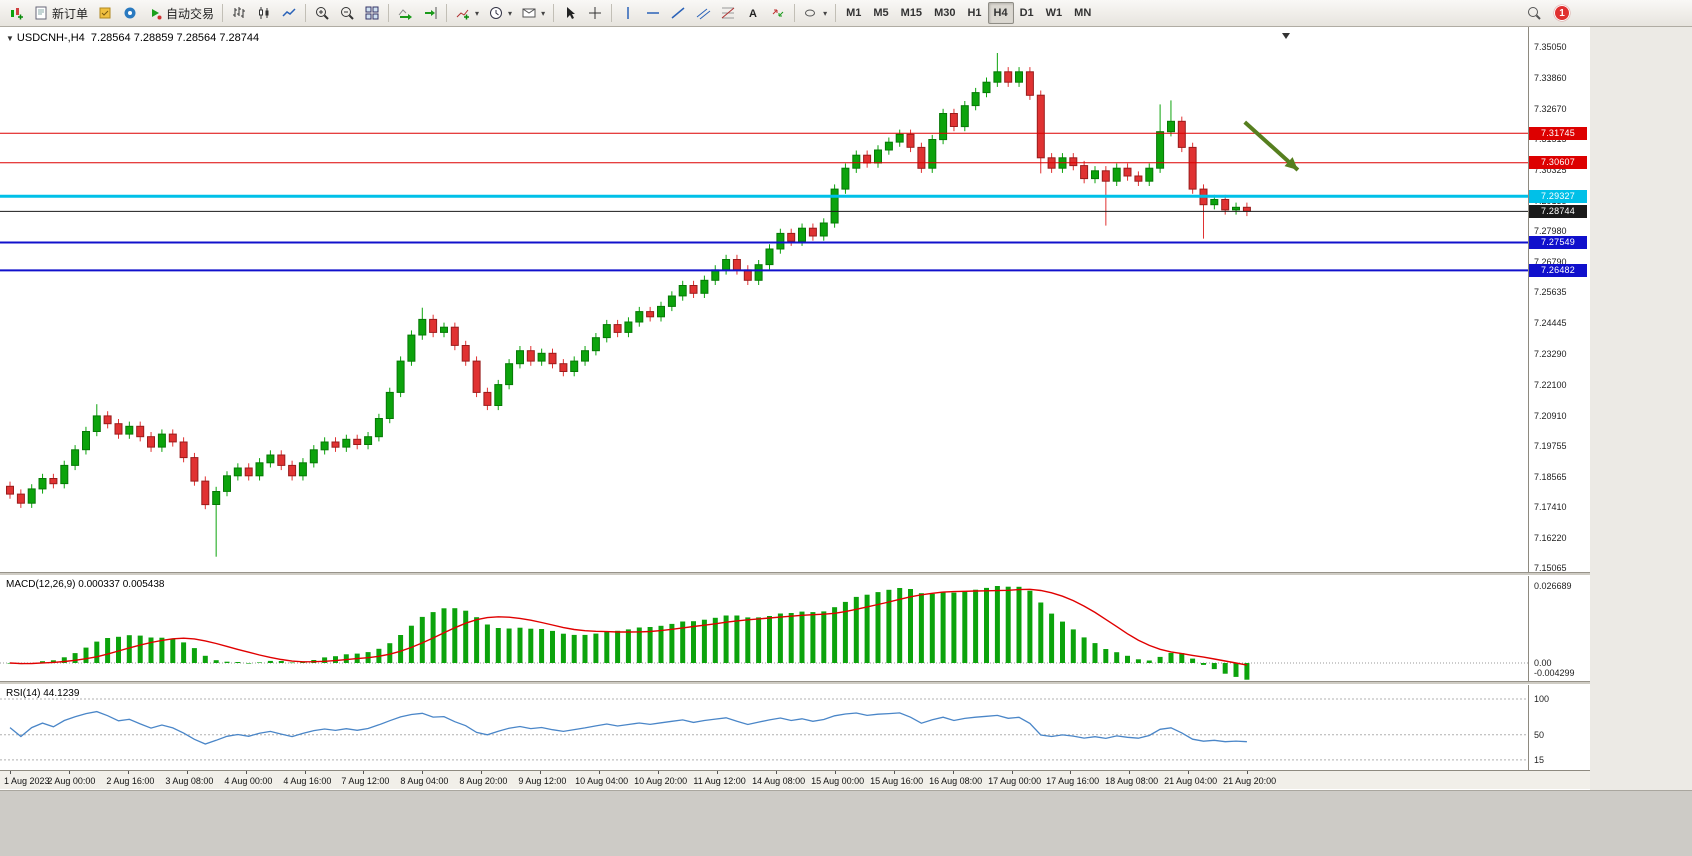  I want to click on timeframe-d1-button: D1, so click(1027, 13).